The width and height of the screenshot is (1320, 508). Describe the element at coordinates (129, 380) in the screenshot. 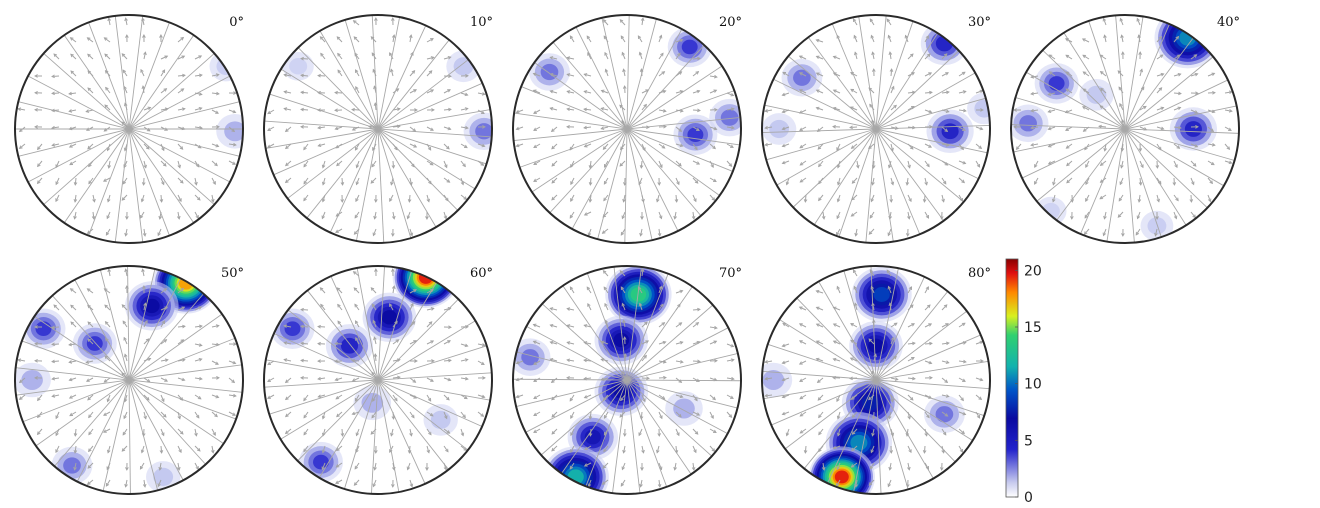

I see `pole-figure-panel: 50°` at that location.